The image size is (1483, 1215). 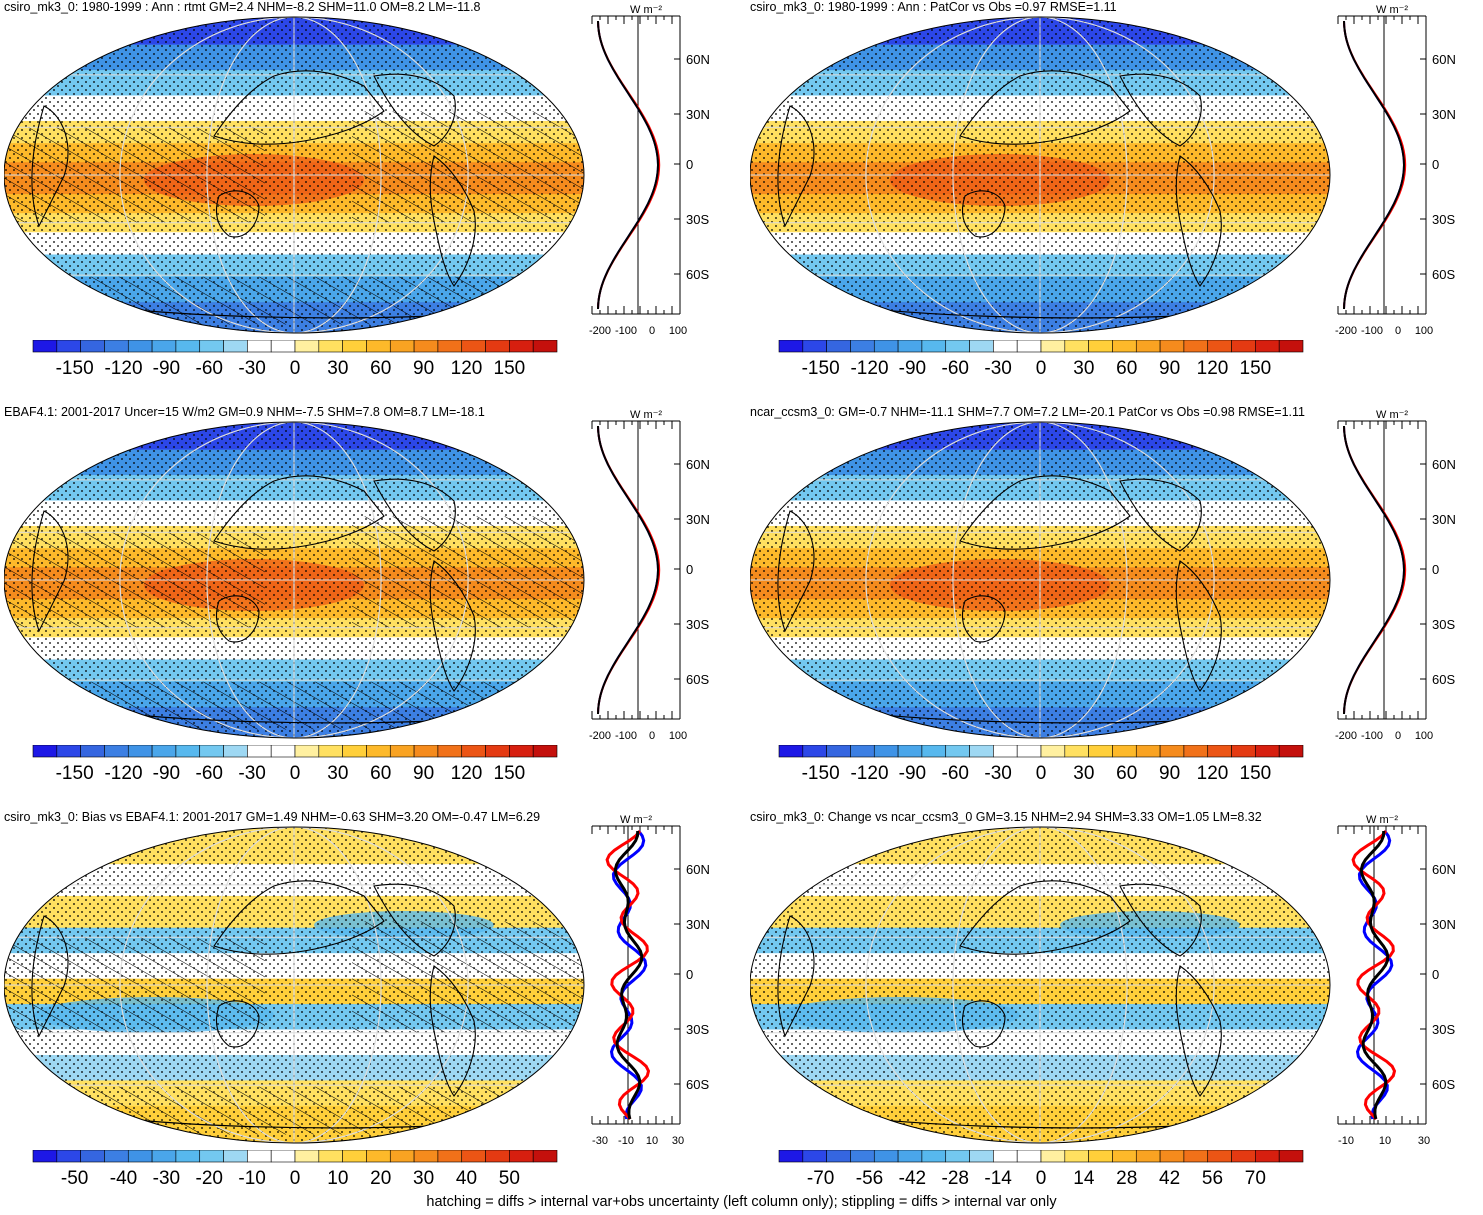 I want to click on profile-unit: W m⁻², so click(x=646, y=415).